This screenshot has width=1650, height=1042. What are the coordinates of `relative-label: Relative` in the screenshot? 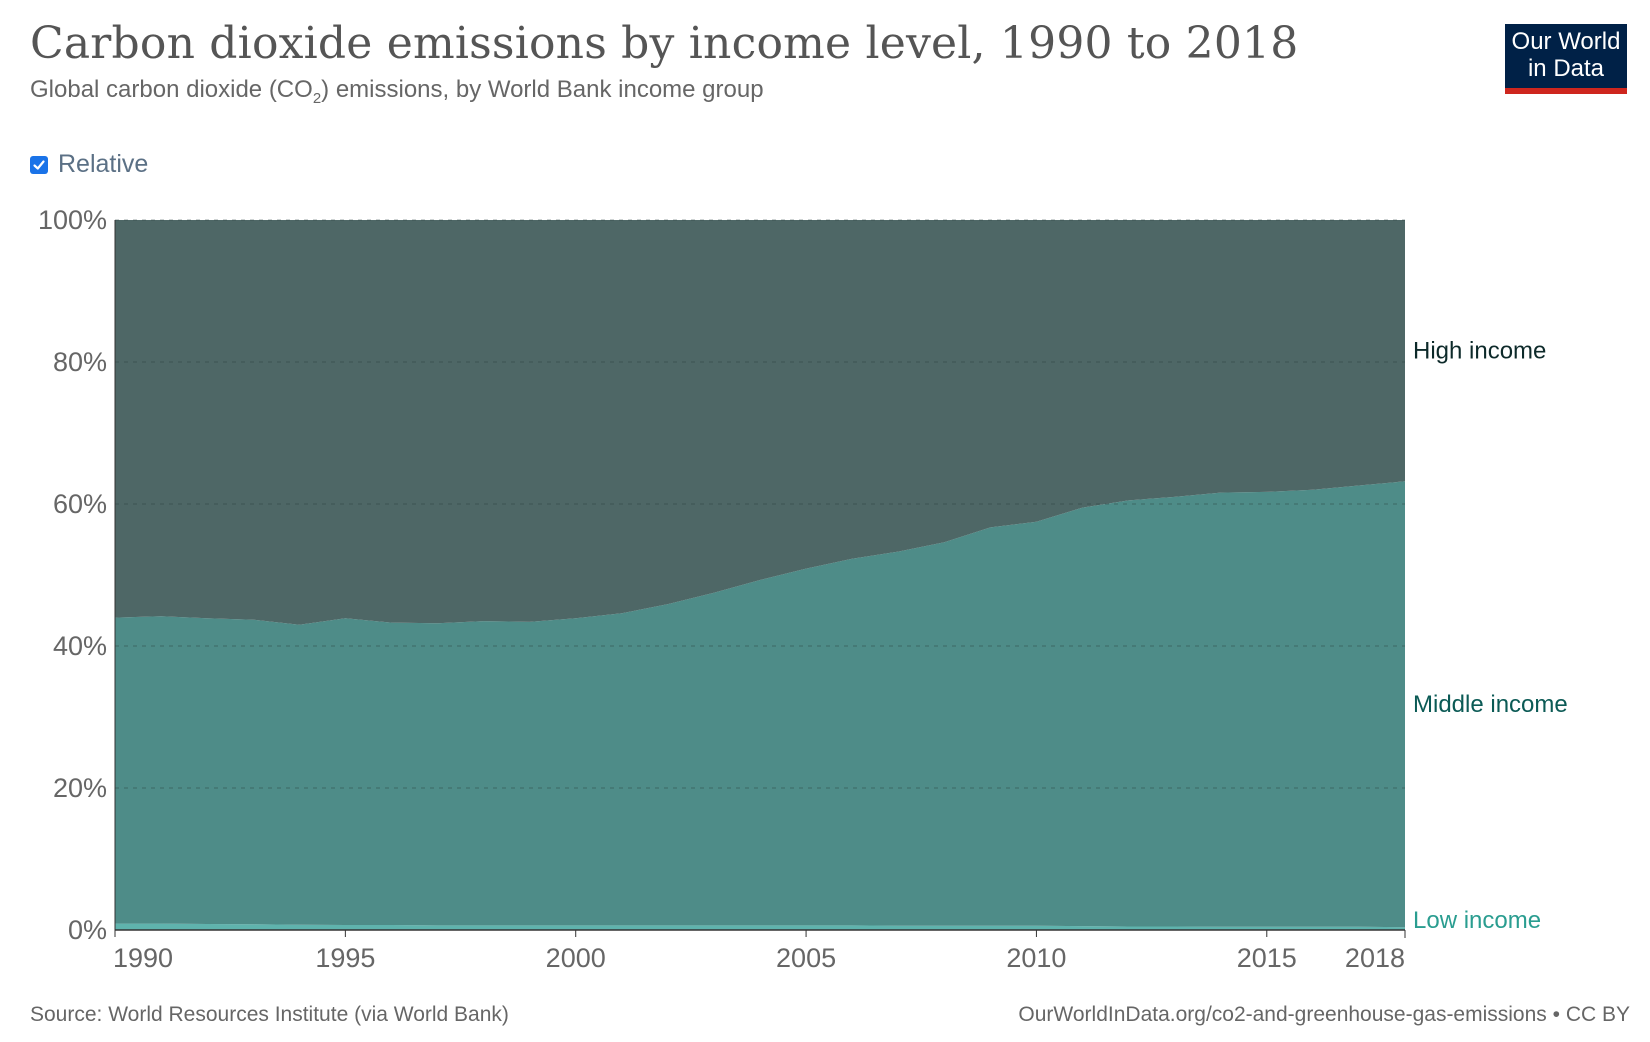 It's located at (103, 164).